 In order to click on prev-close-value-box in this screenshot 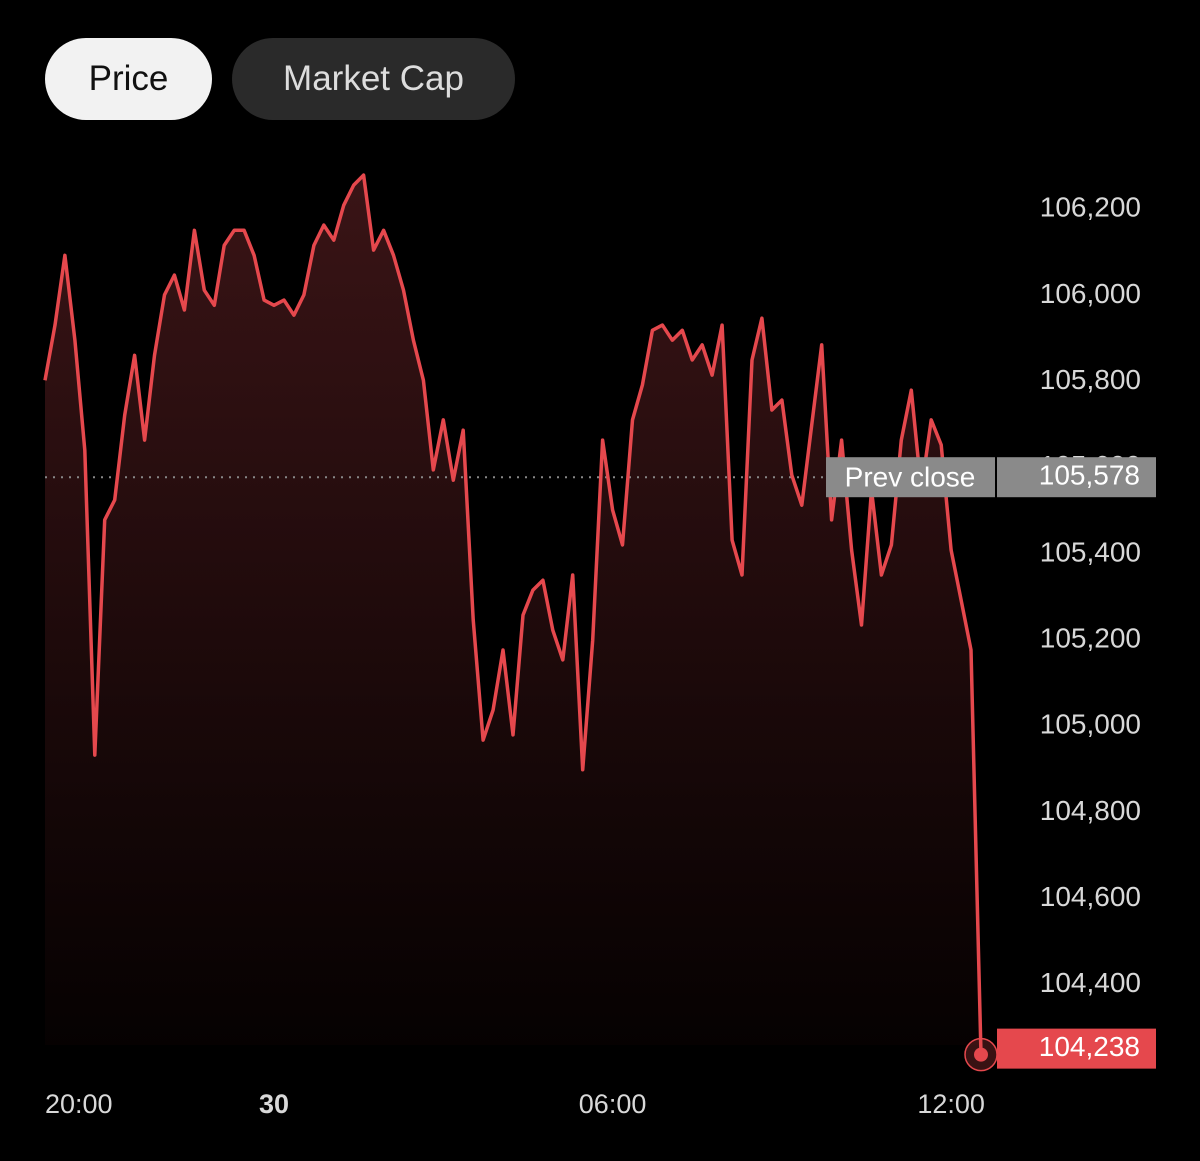, I will do `click(1076, 477)`.